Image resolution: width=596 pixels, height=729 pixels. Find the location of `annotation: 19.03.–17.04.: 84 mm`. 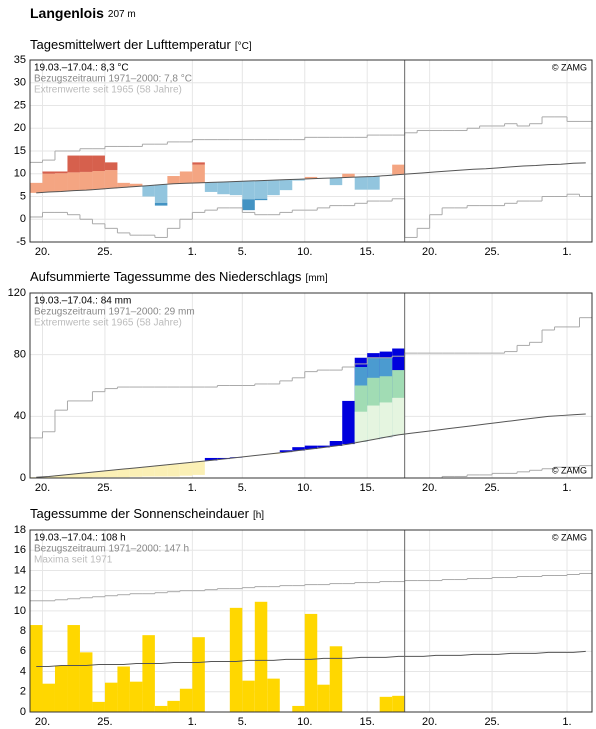

annotation: 19.03.–17.04.: 84 mm is located at coordinates (82, 301).